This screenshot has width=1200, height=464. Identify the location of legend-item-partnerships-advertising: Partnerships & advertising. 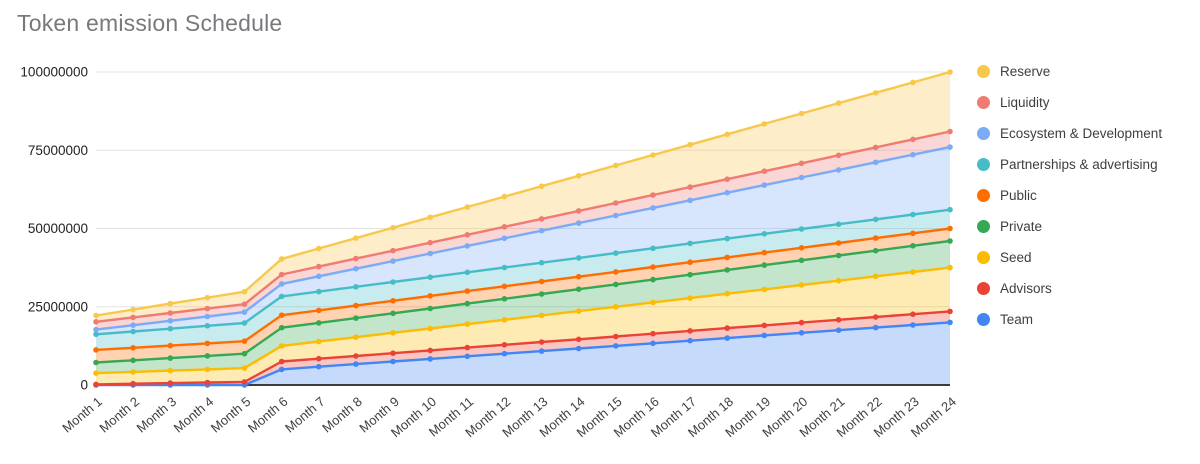
(1069, 164).